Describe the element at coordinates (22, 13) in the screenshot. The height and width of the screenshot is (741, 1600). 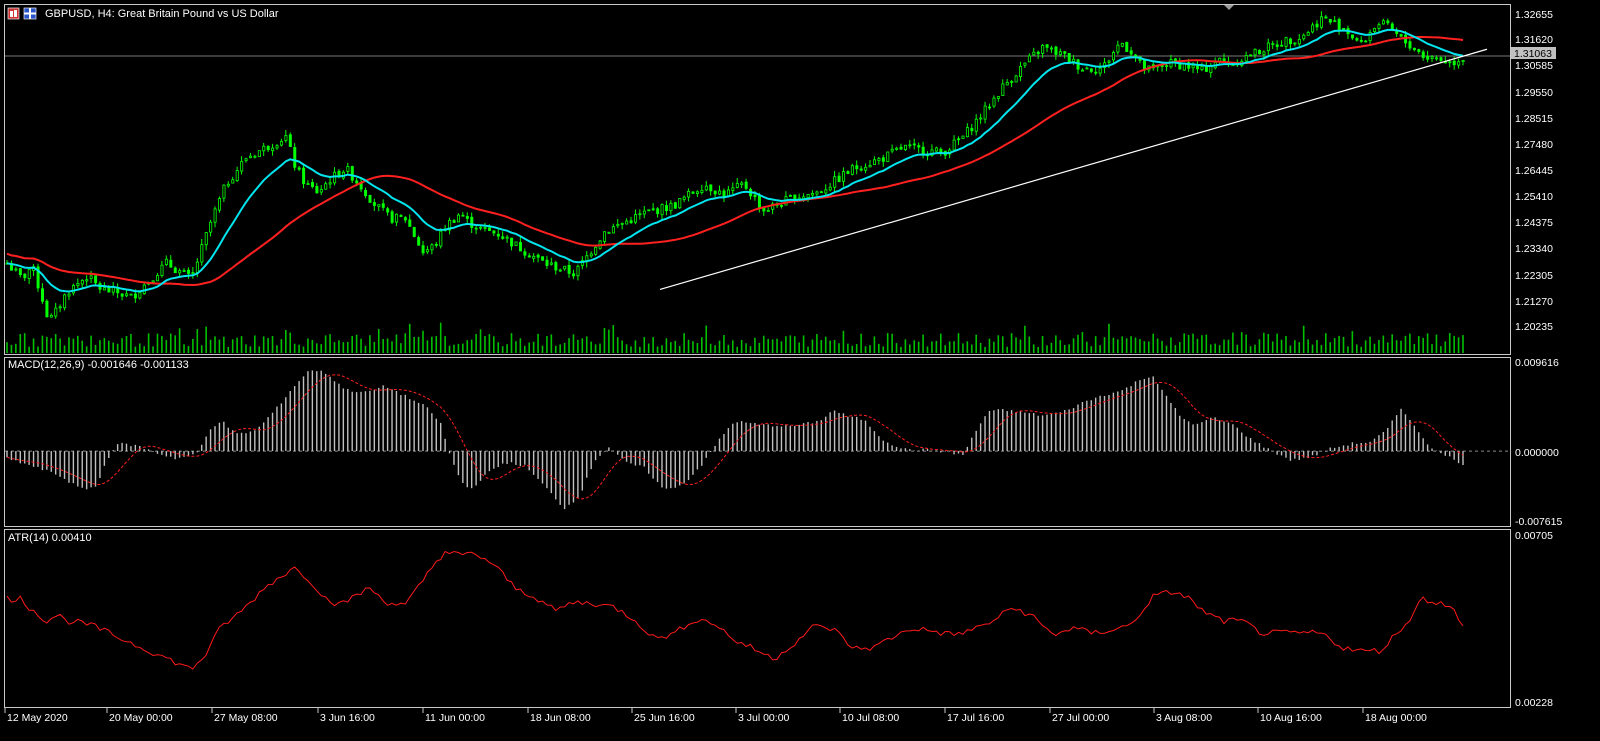
I see `symbol-icons` at that location.